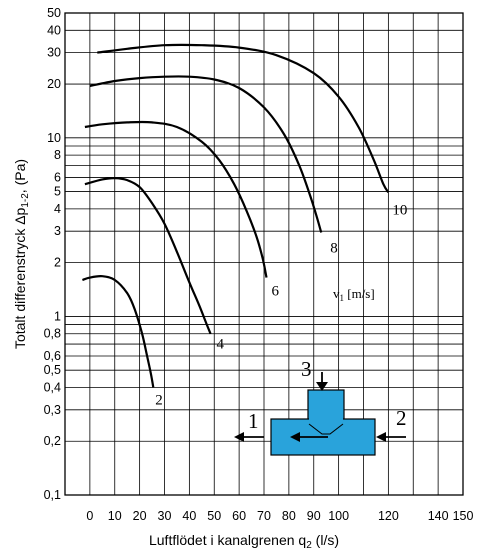 The width and height of the screenshot is (485, 552). Describe the element at coordinates (463, 516) in the screenshot. I see `x-tick-label: 150` at that location.